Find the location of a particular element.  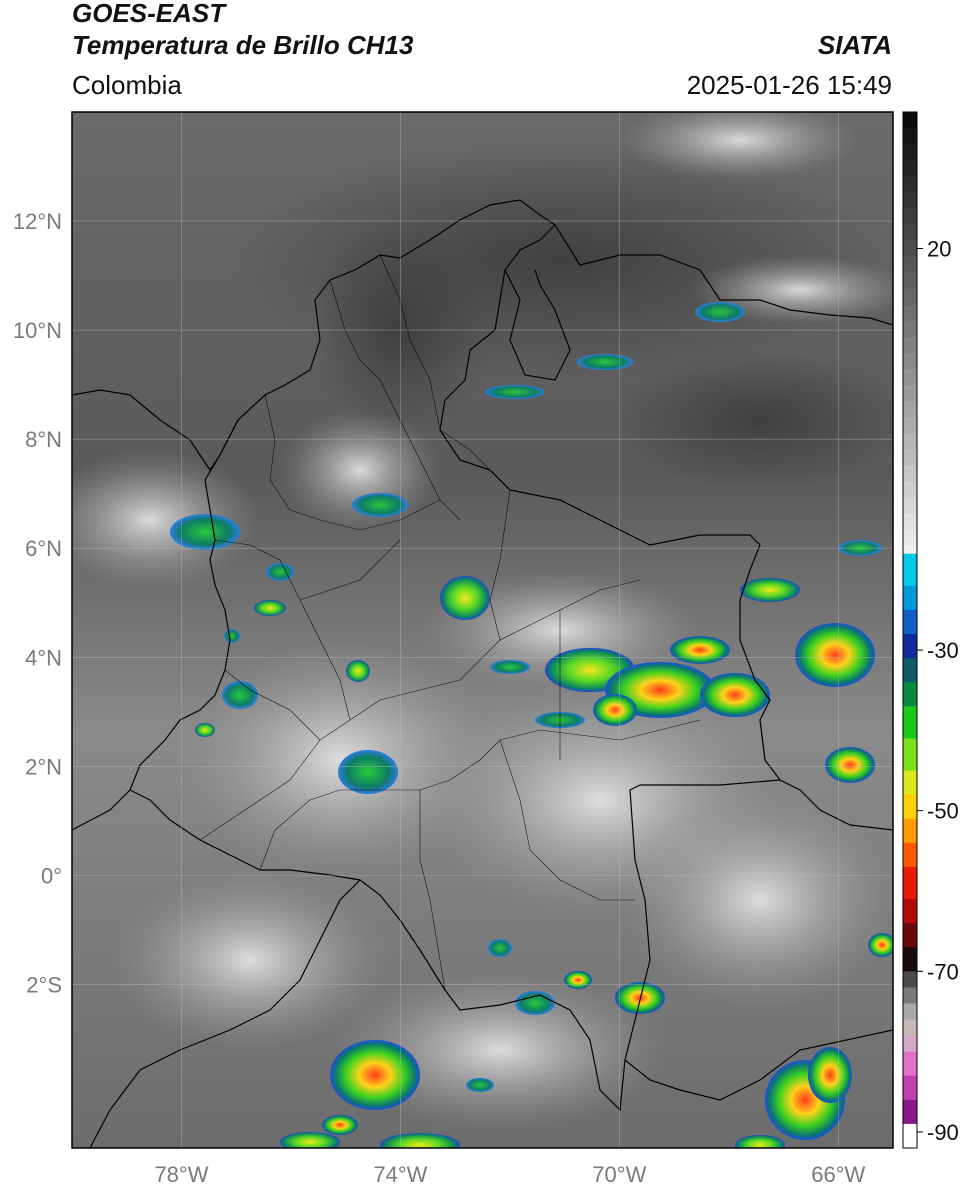

lon-tick-label: 74°W is located at coordinates (400, 1174).